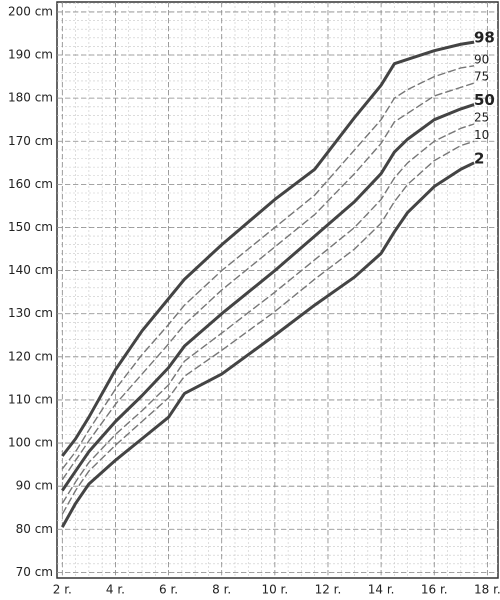 This screenshot has height=600, width=500. I want to click on series-label: 25, so click(481, 118).